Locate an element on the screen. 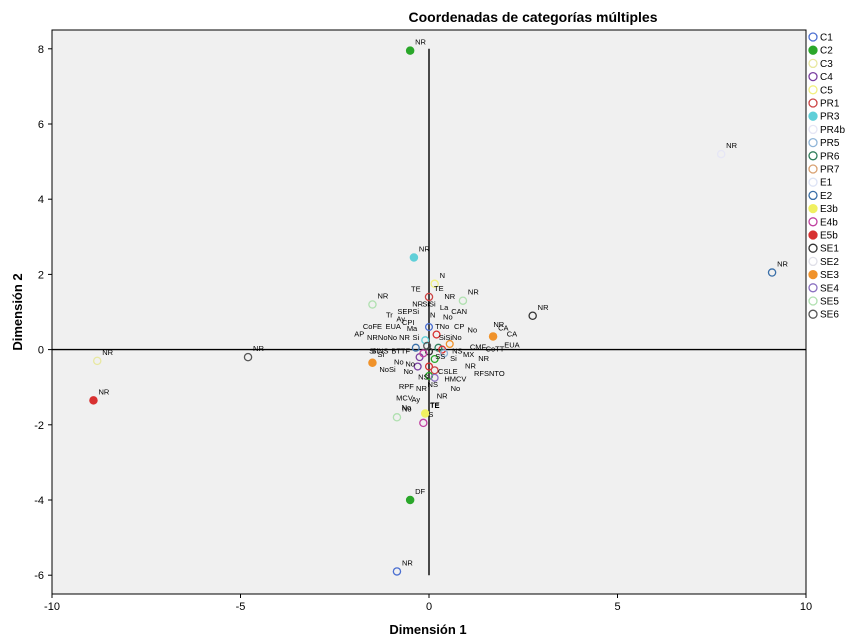  point-label: TE is located at coordinates (439, 288).